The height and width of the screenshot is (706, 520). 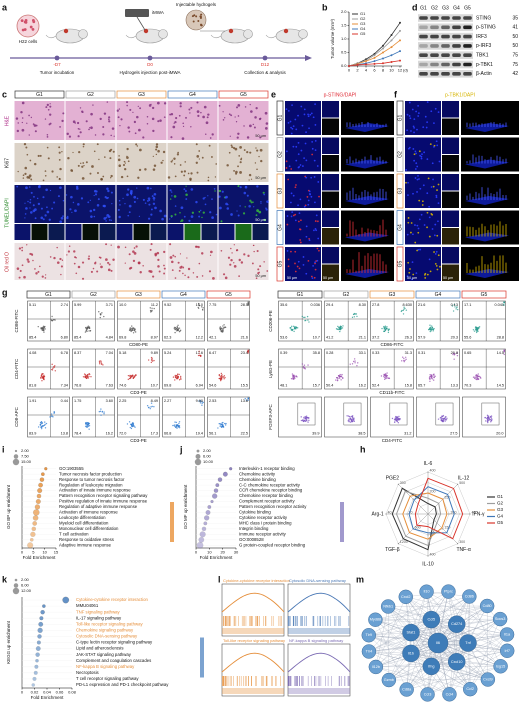 What do you see at coordinates (112, 599) in the screenshot?
I see `term-label: Cytokine-cytokine receptor interaction` at bounding box center [112, 599].